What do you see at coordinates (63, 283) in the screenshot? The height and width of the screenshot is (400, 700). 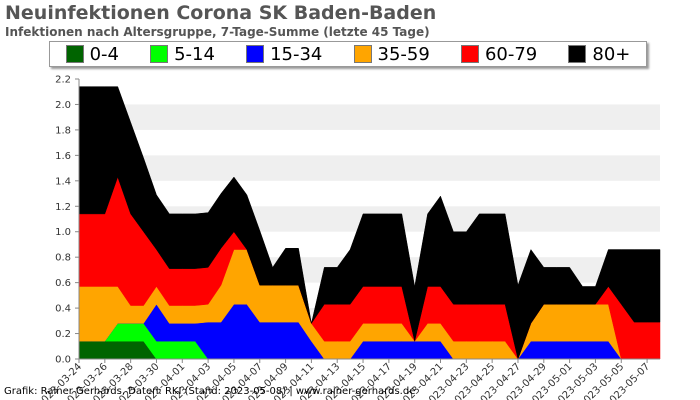 I see `y-tick-label: 0.6` at bounding box center [63, 283].